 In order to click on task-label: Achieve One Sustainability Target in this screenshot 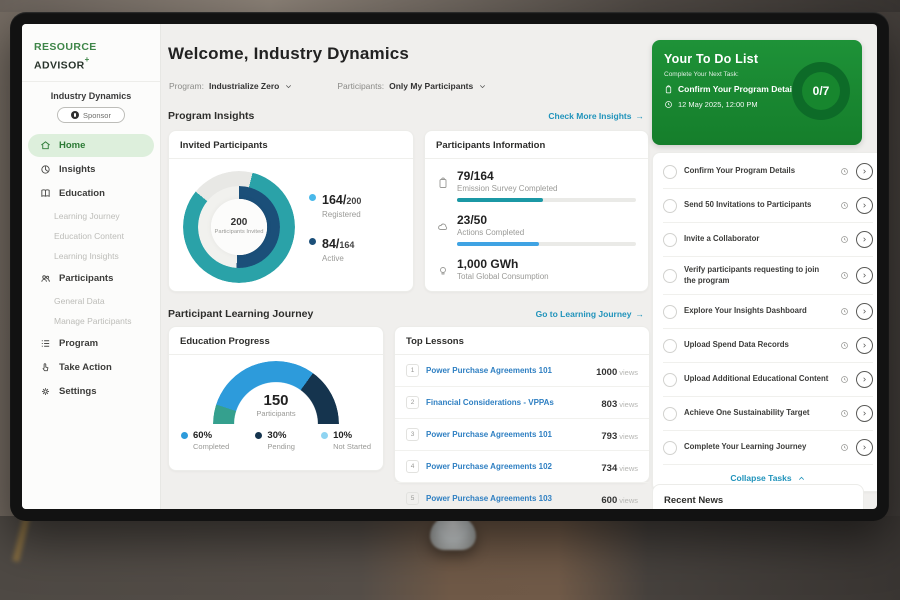, I will do `click(747, 413)`.